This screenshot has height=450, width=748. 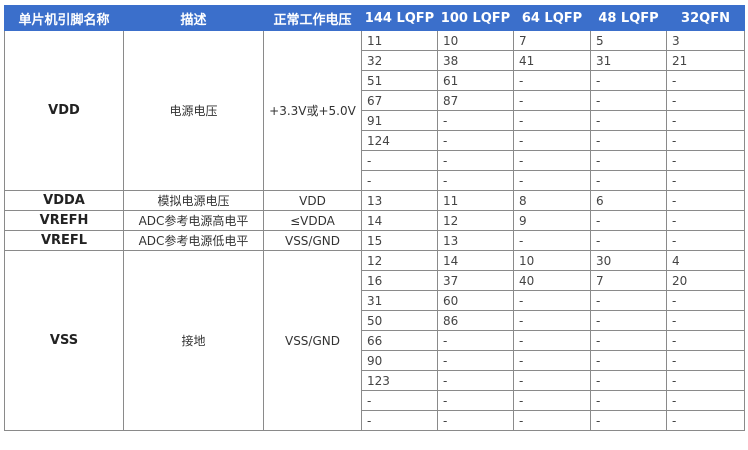 I want to click on pkg-48-lqfp-cell: 6, so click(x=628, y=200).